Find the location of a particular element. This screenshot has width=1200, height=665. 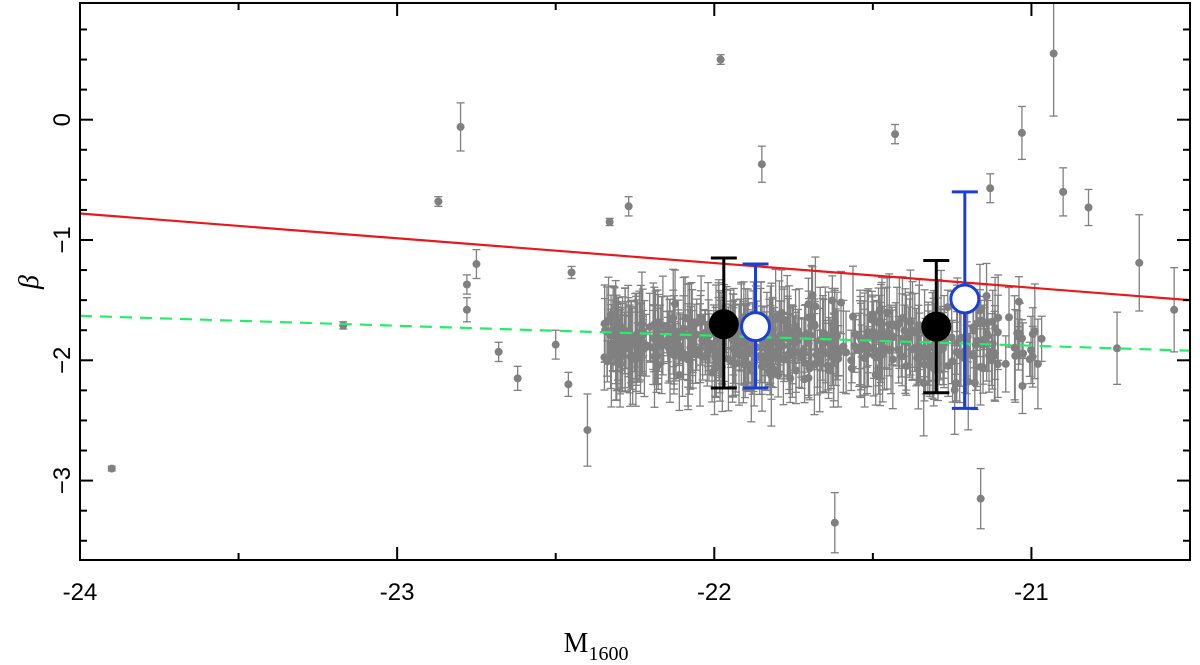

binned-points is located at coordinates (844, 300).